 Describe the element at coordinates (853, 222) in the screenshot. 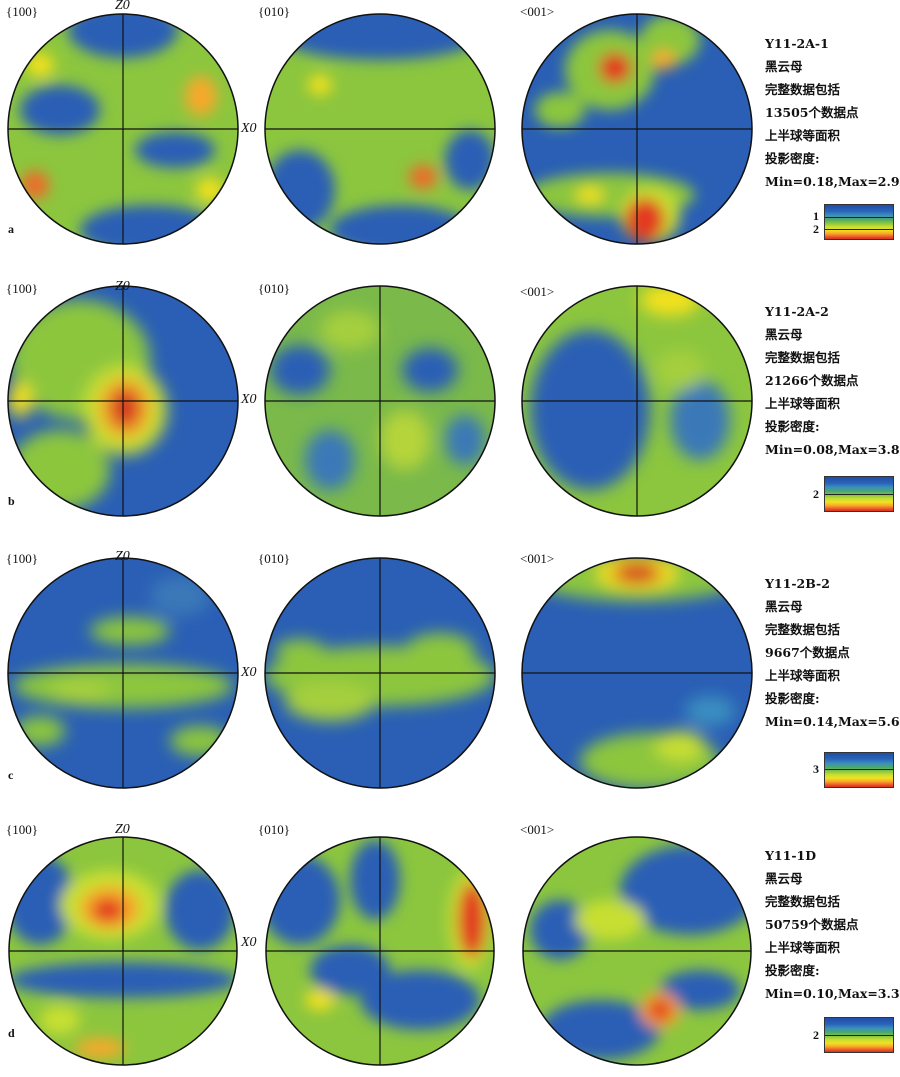

I see `color-scale-a: 1 2` at that location.